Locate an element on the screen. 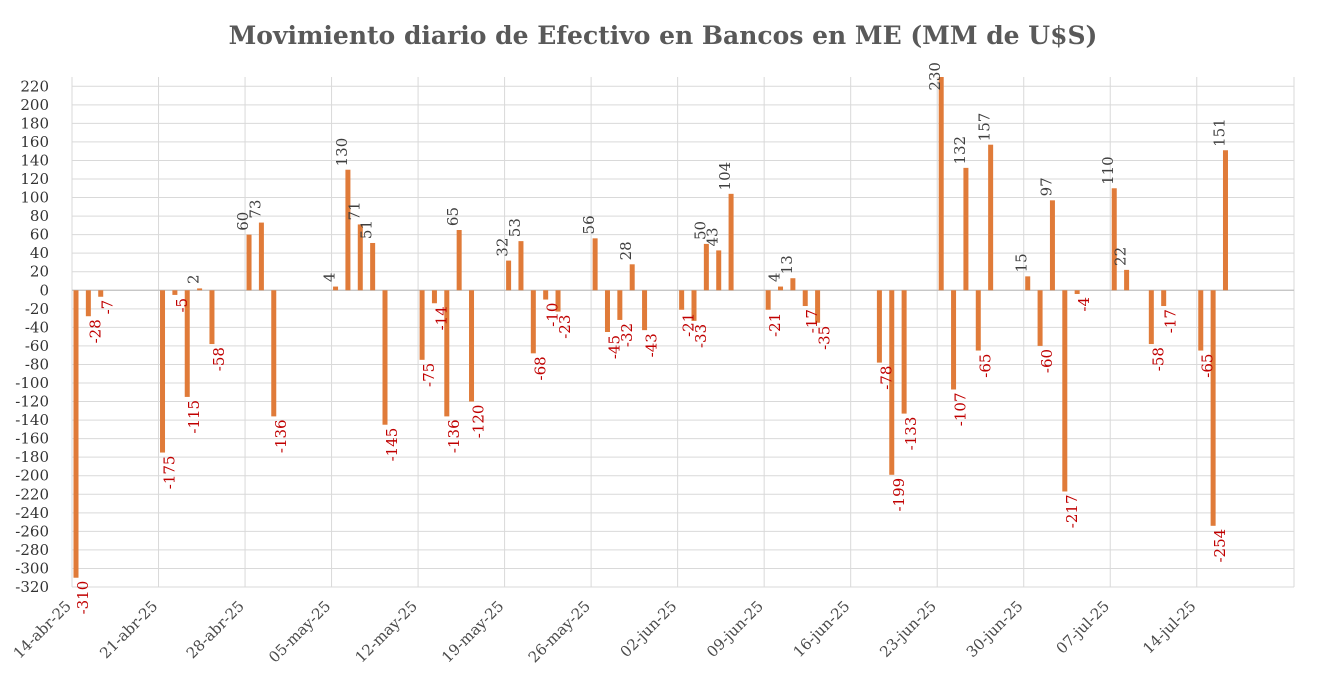 The image size is (1326, 690). y-tick-label: 220 is located at coordinates (34, 86).